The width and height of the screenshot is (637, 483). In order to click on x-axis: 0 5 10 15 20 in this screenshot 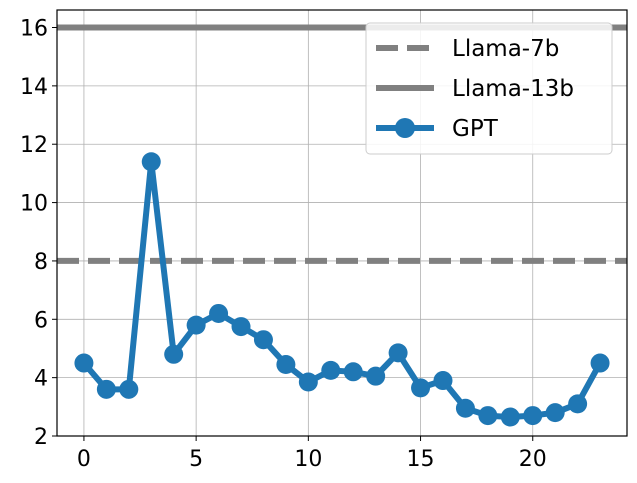, I will do `click(312, 454)`.